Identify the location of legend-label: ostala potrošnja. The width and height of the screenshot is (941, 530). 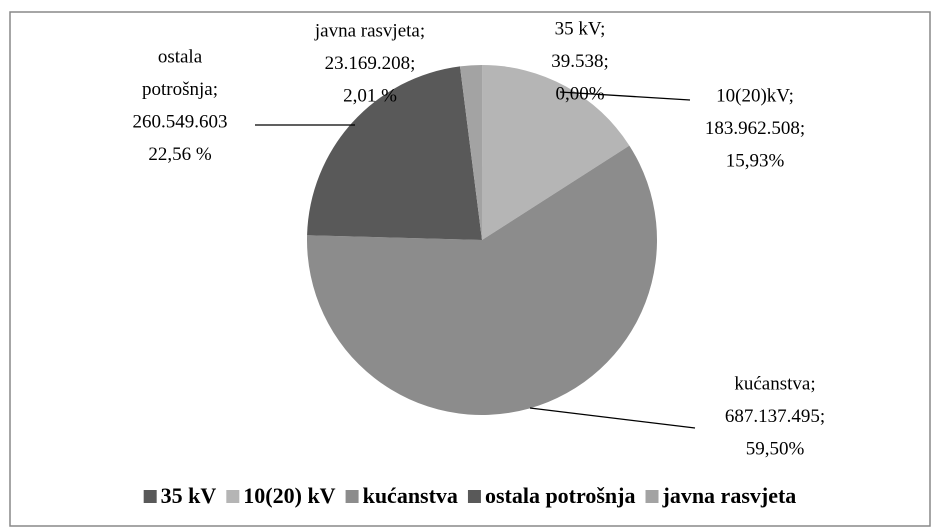
(560, 495).